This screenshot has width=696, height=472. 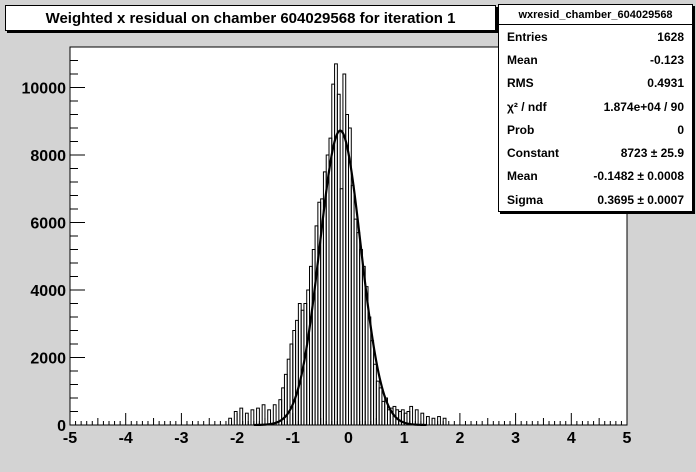 What do you see at coordinates (638, 176) in the screenshot?
I see `stats-value: -0.1482 ± 0.0008` at bounding box center [638, 176].